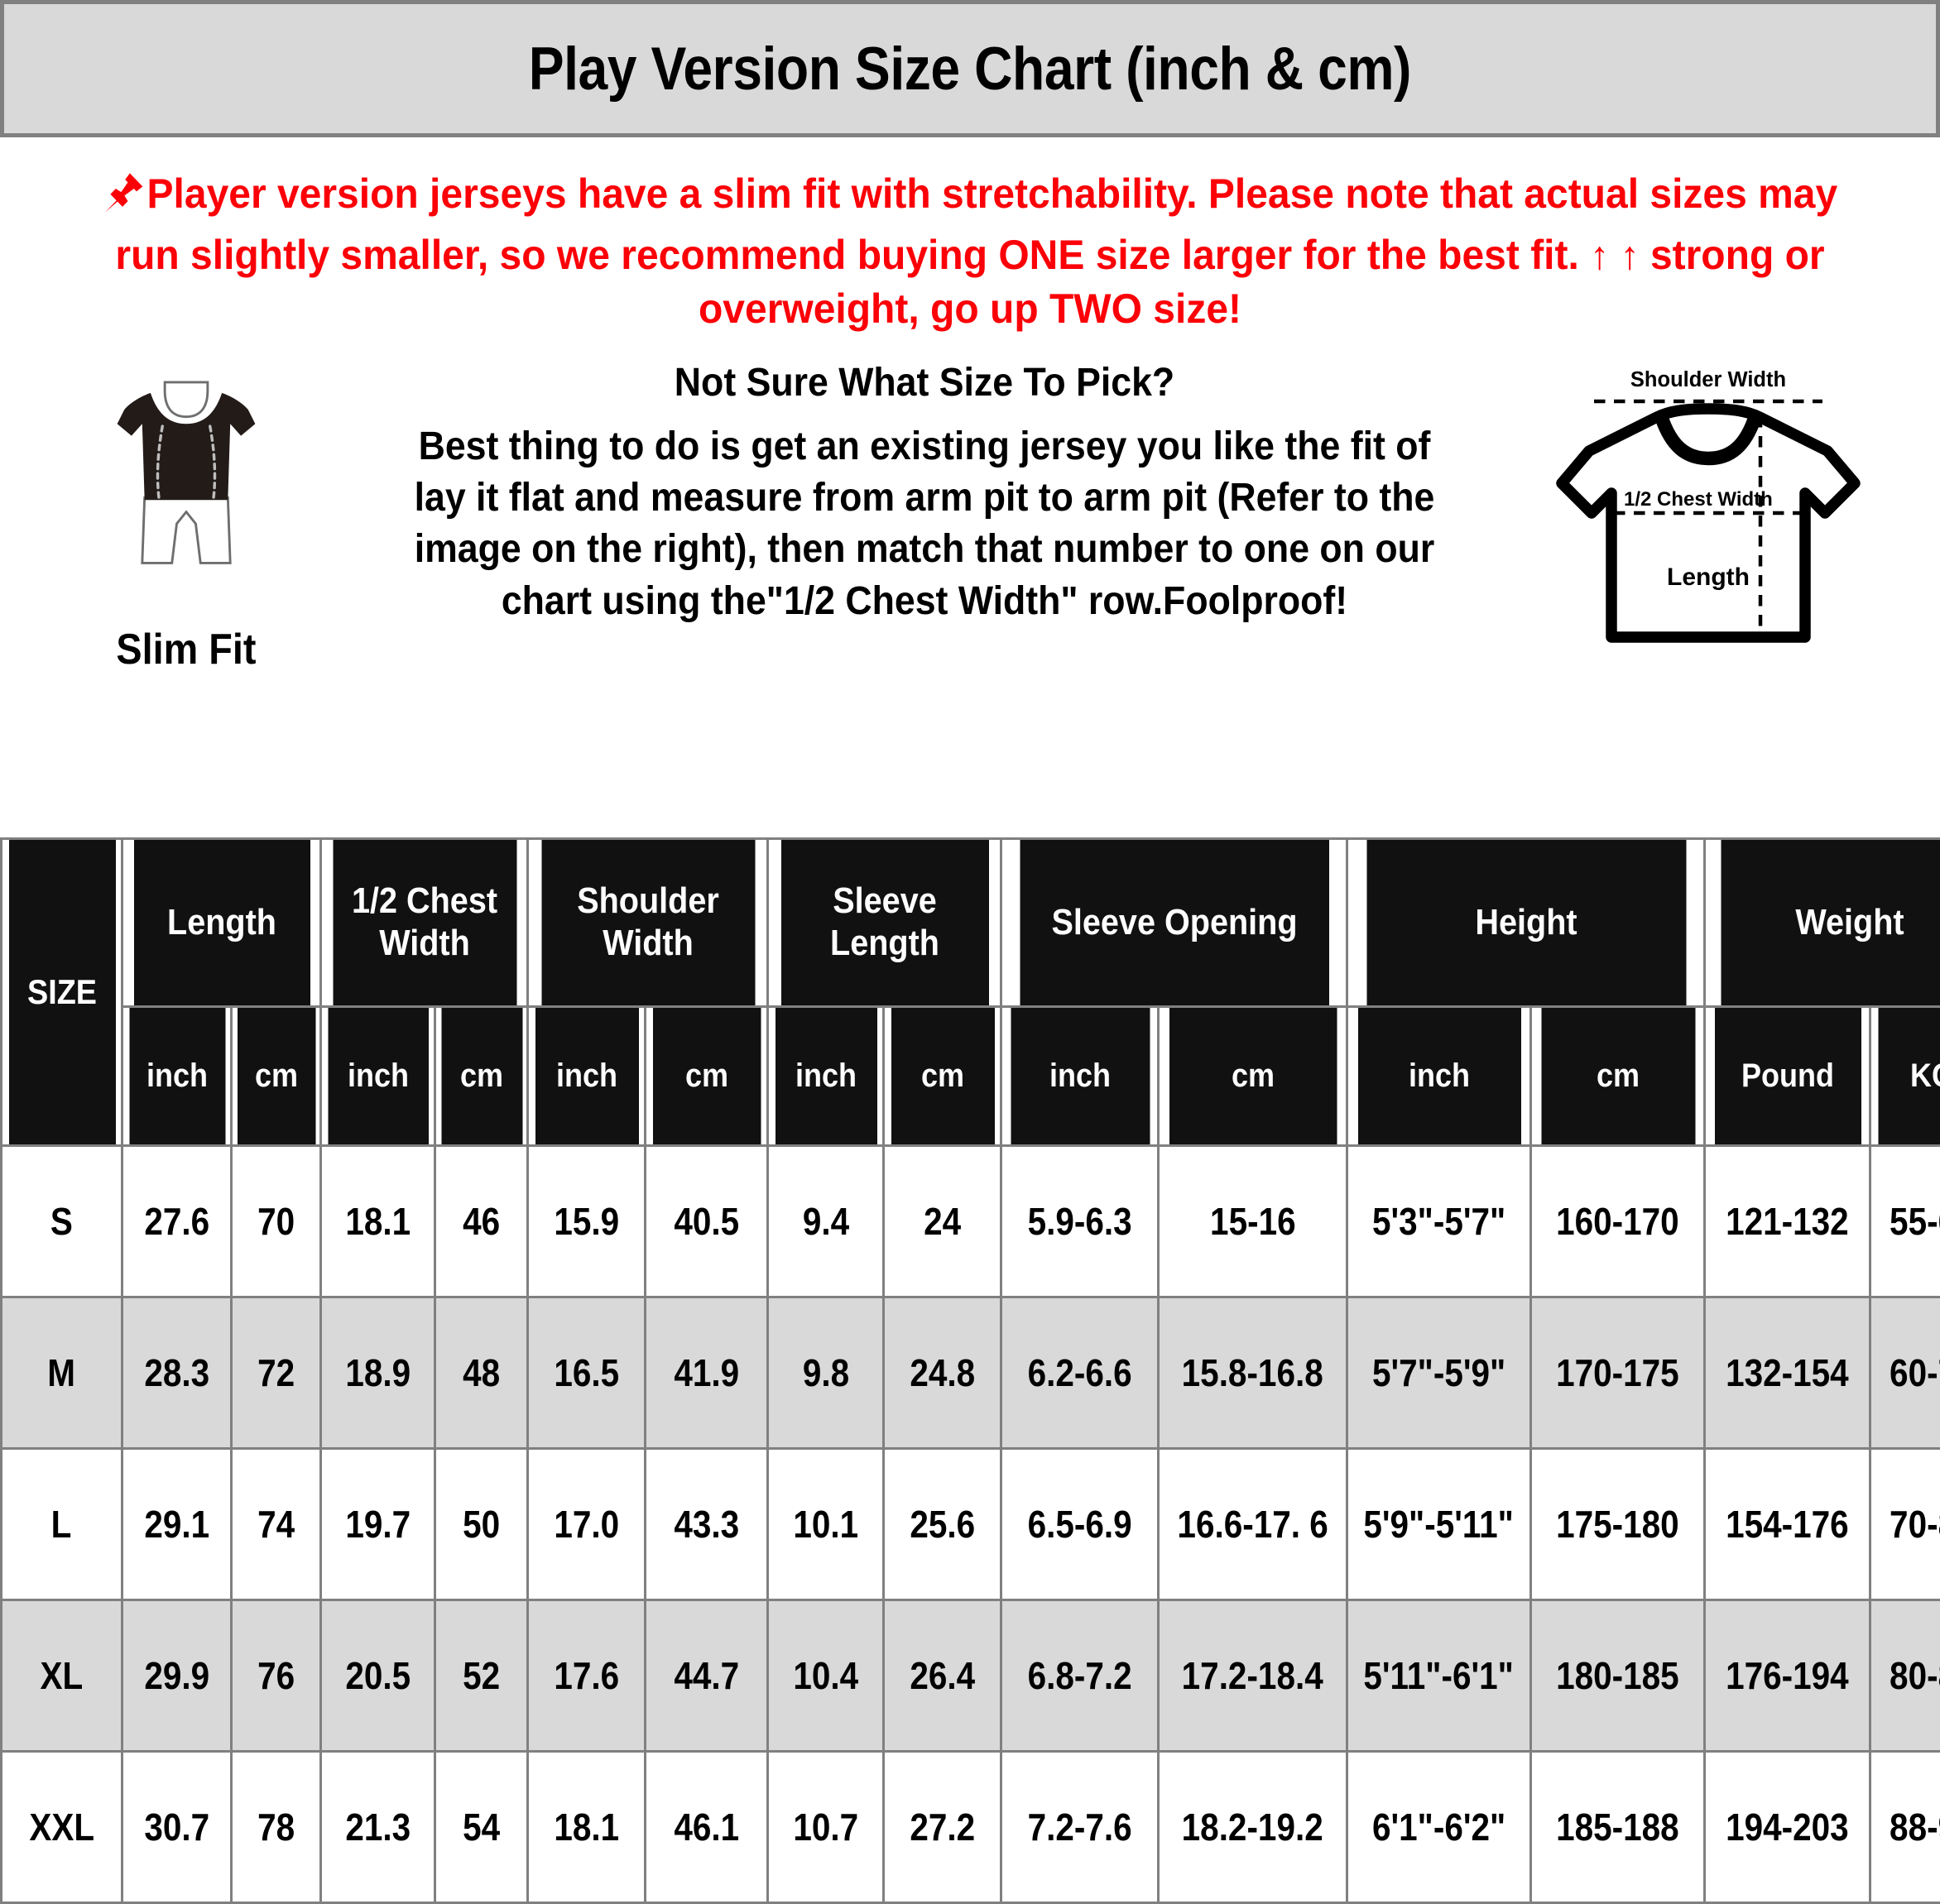 This screenshot has width=1940, height=1904. I want to click on cell-value: 70-80, so click(1904, 1524).